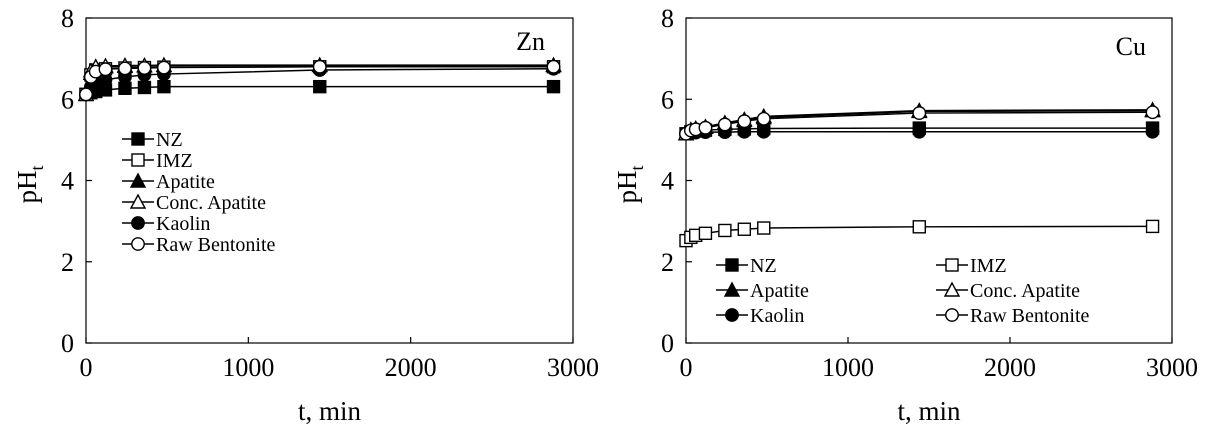 The width and height of the screenshot is (1206, 427). What do you see at coordinates (1131, 46) in the screenshot?
I see `chart-title: Cu` at bounding box center [1131, 46].